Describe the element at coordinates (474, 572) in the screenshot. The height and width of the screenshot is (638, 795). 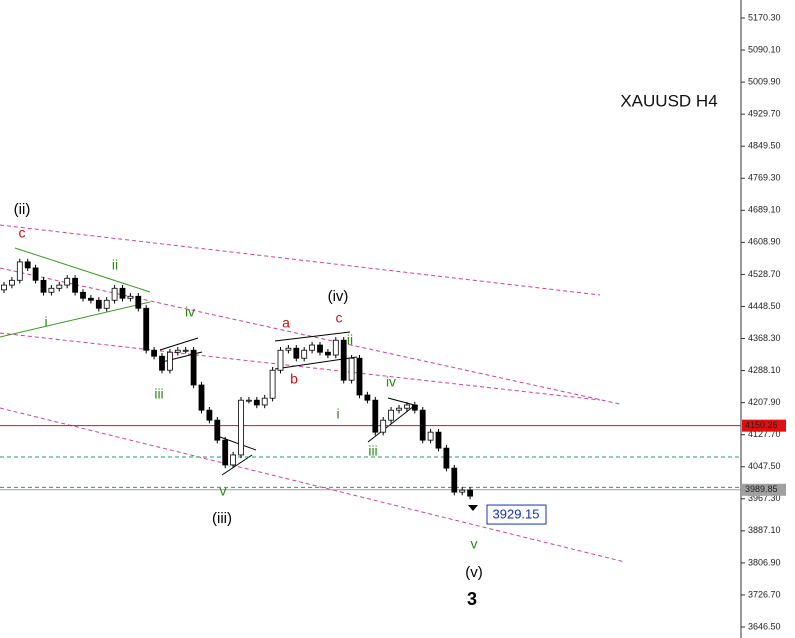
I see `wave-label: (v)` at that location.